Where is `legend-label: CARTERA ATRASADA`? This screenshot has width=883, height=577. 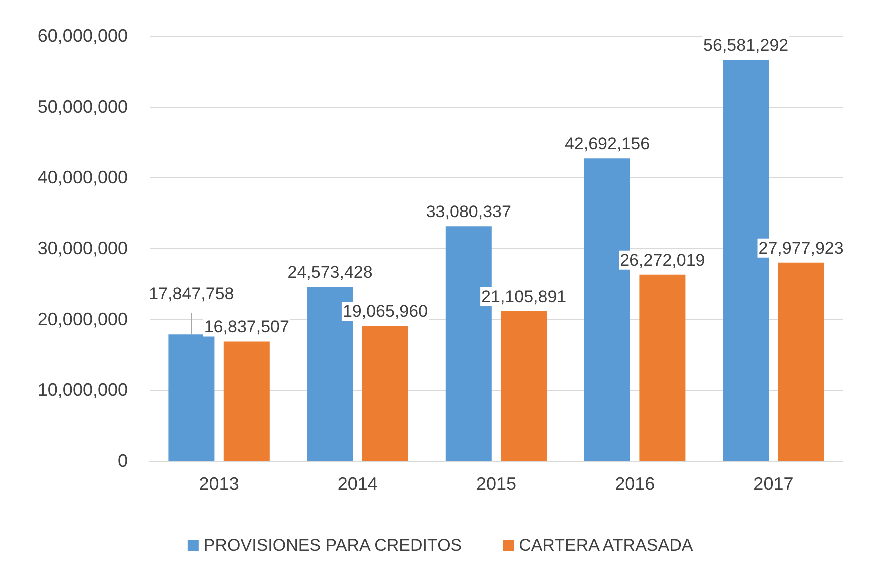 legend-label: CARTERA ATRASADA is located at coordinates (606, 545).